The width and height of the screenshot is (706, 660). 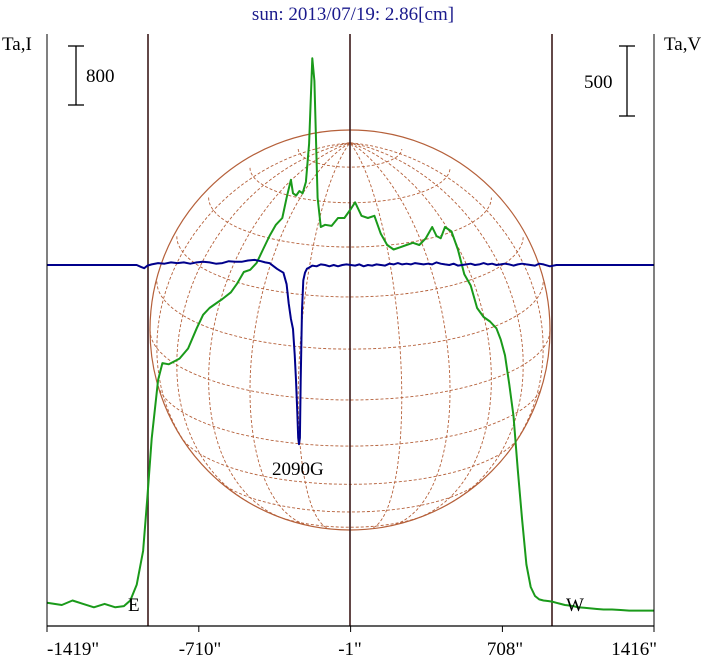 I want to click on chart-title: sun: 2013/07/19: 2.86[cm], so click(x=353, y=14).